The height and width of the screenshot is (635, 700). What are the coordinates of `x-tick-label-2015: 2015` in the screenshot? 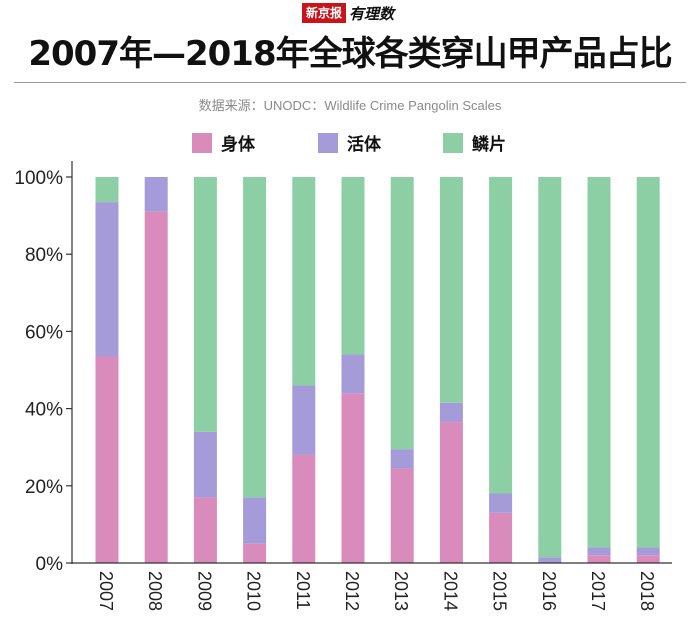 It's located at (500, 591).